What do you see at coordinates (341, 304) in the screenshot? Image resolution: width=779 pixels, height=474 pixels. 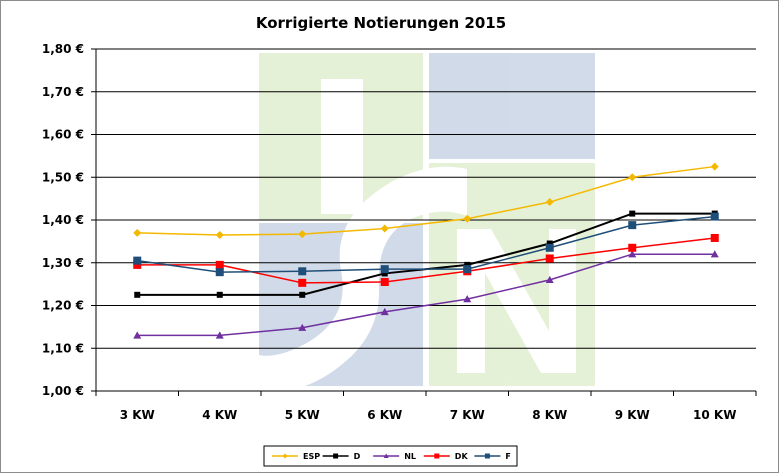 I see `logo-block-bottom-left` at bounding box center [341, 304].